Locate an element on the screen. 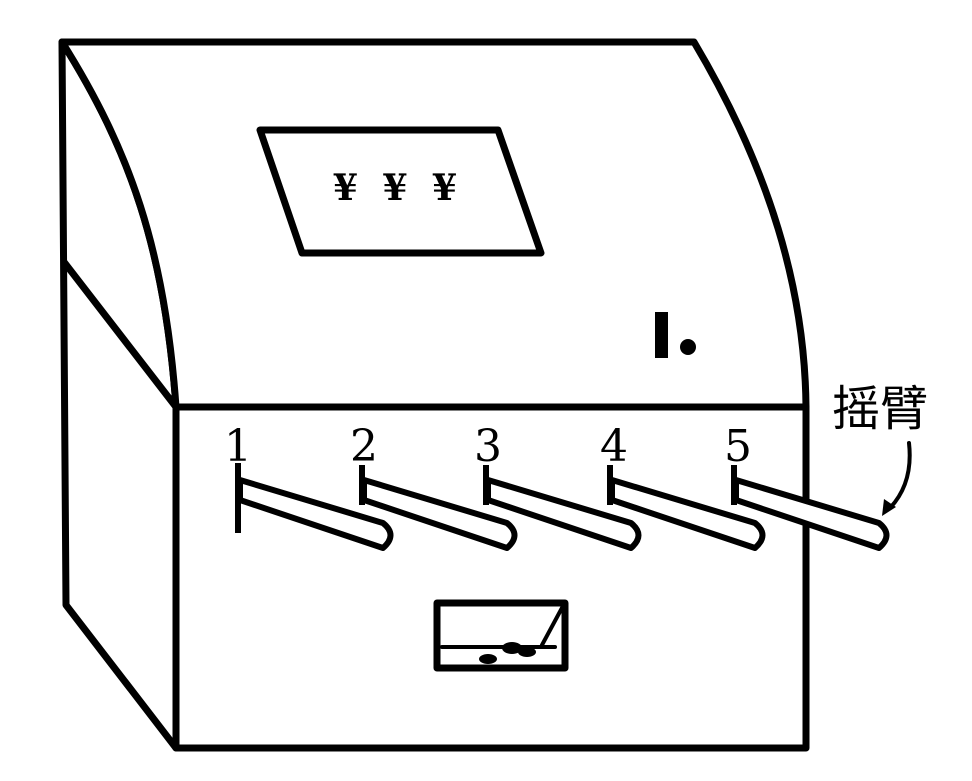  coin-tray-chute is located at coordinates (552, 625).